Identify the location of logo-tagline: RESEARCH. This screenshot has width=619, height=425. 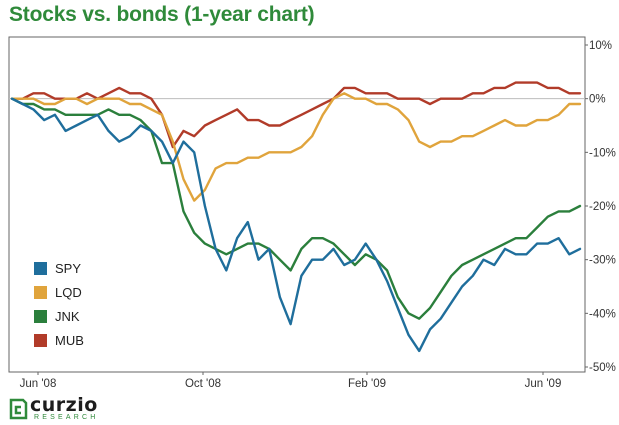
(66, 417).